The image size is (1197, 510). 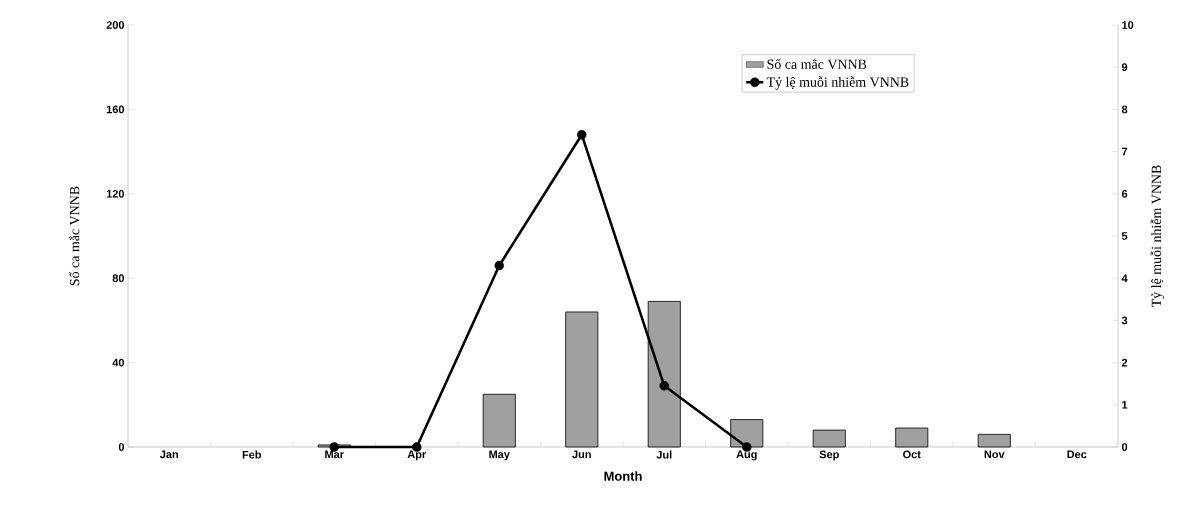 I want to click on y2-tick-label: 0, so click(x=1124, y=447).